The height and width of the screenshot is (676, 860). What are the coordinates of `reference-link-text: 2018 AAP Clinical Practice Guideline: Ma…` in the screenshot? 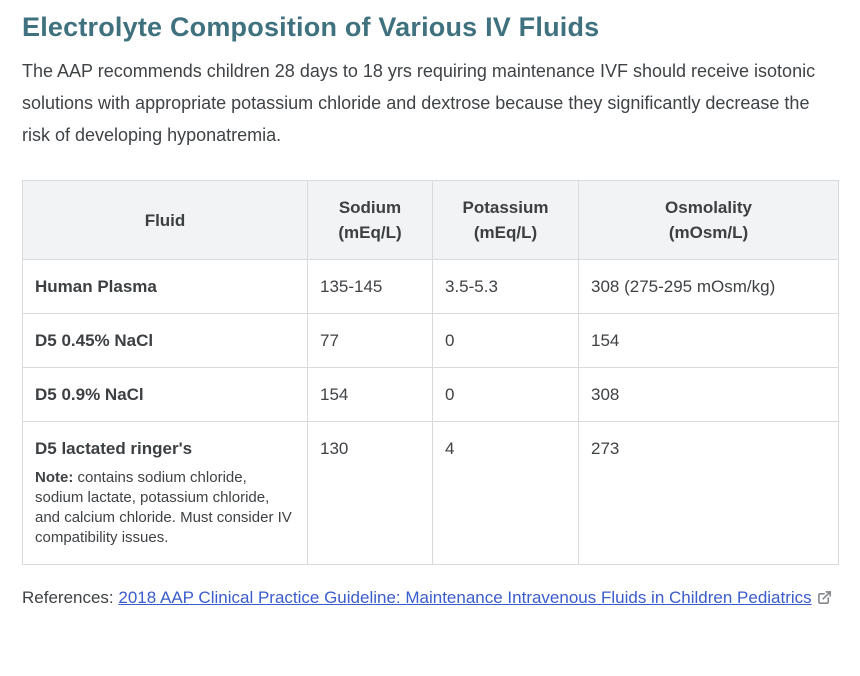 It's located at (465, 597).